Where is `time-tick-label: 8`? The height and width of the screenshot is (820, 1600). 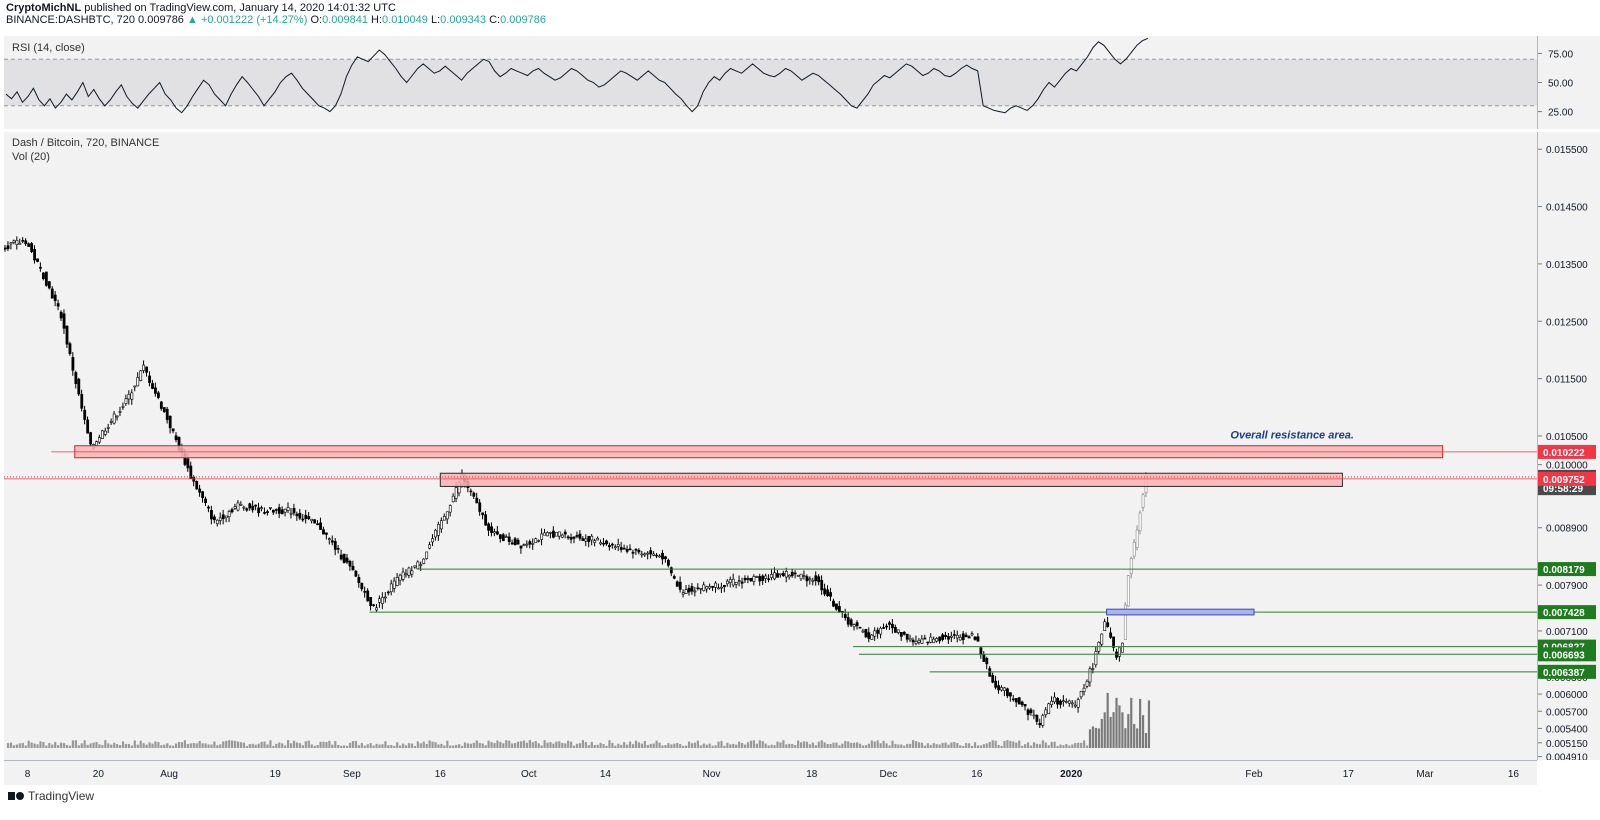 time-tick-label: 8 is located at coordinates (28, 774).